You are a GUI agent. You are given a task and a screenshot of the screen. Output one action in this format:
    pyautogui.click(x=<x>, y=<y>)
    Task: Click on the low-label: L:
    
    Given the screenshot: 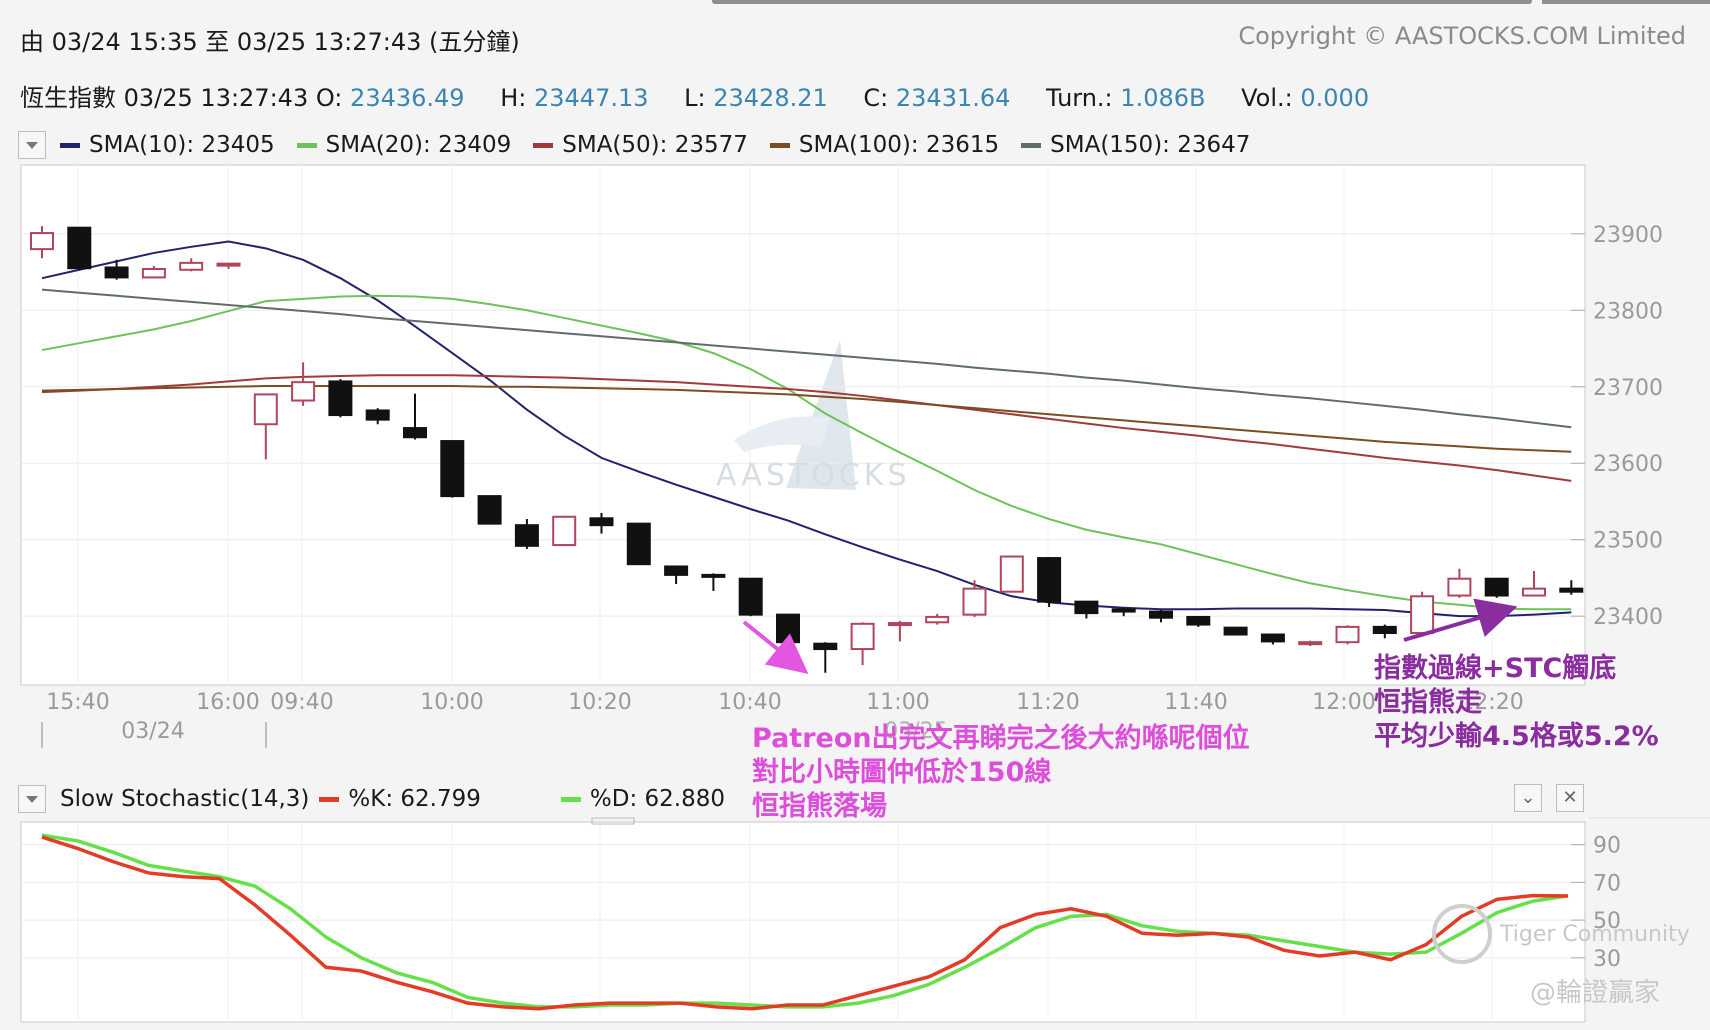 What is the action you would take?
    pyautogui.click(x=695, y=98)
    